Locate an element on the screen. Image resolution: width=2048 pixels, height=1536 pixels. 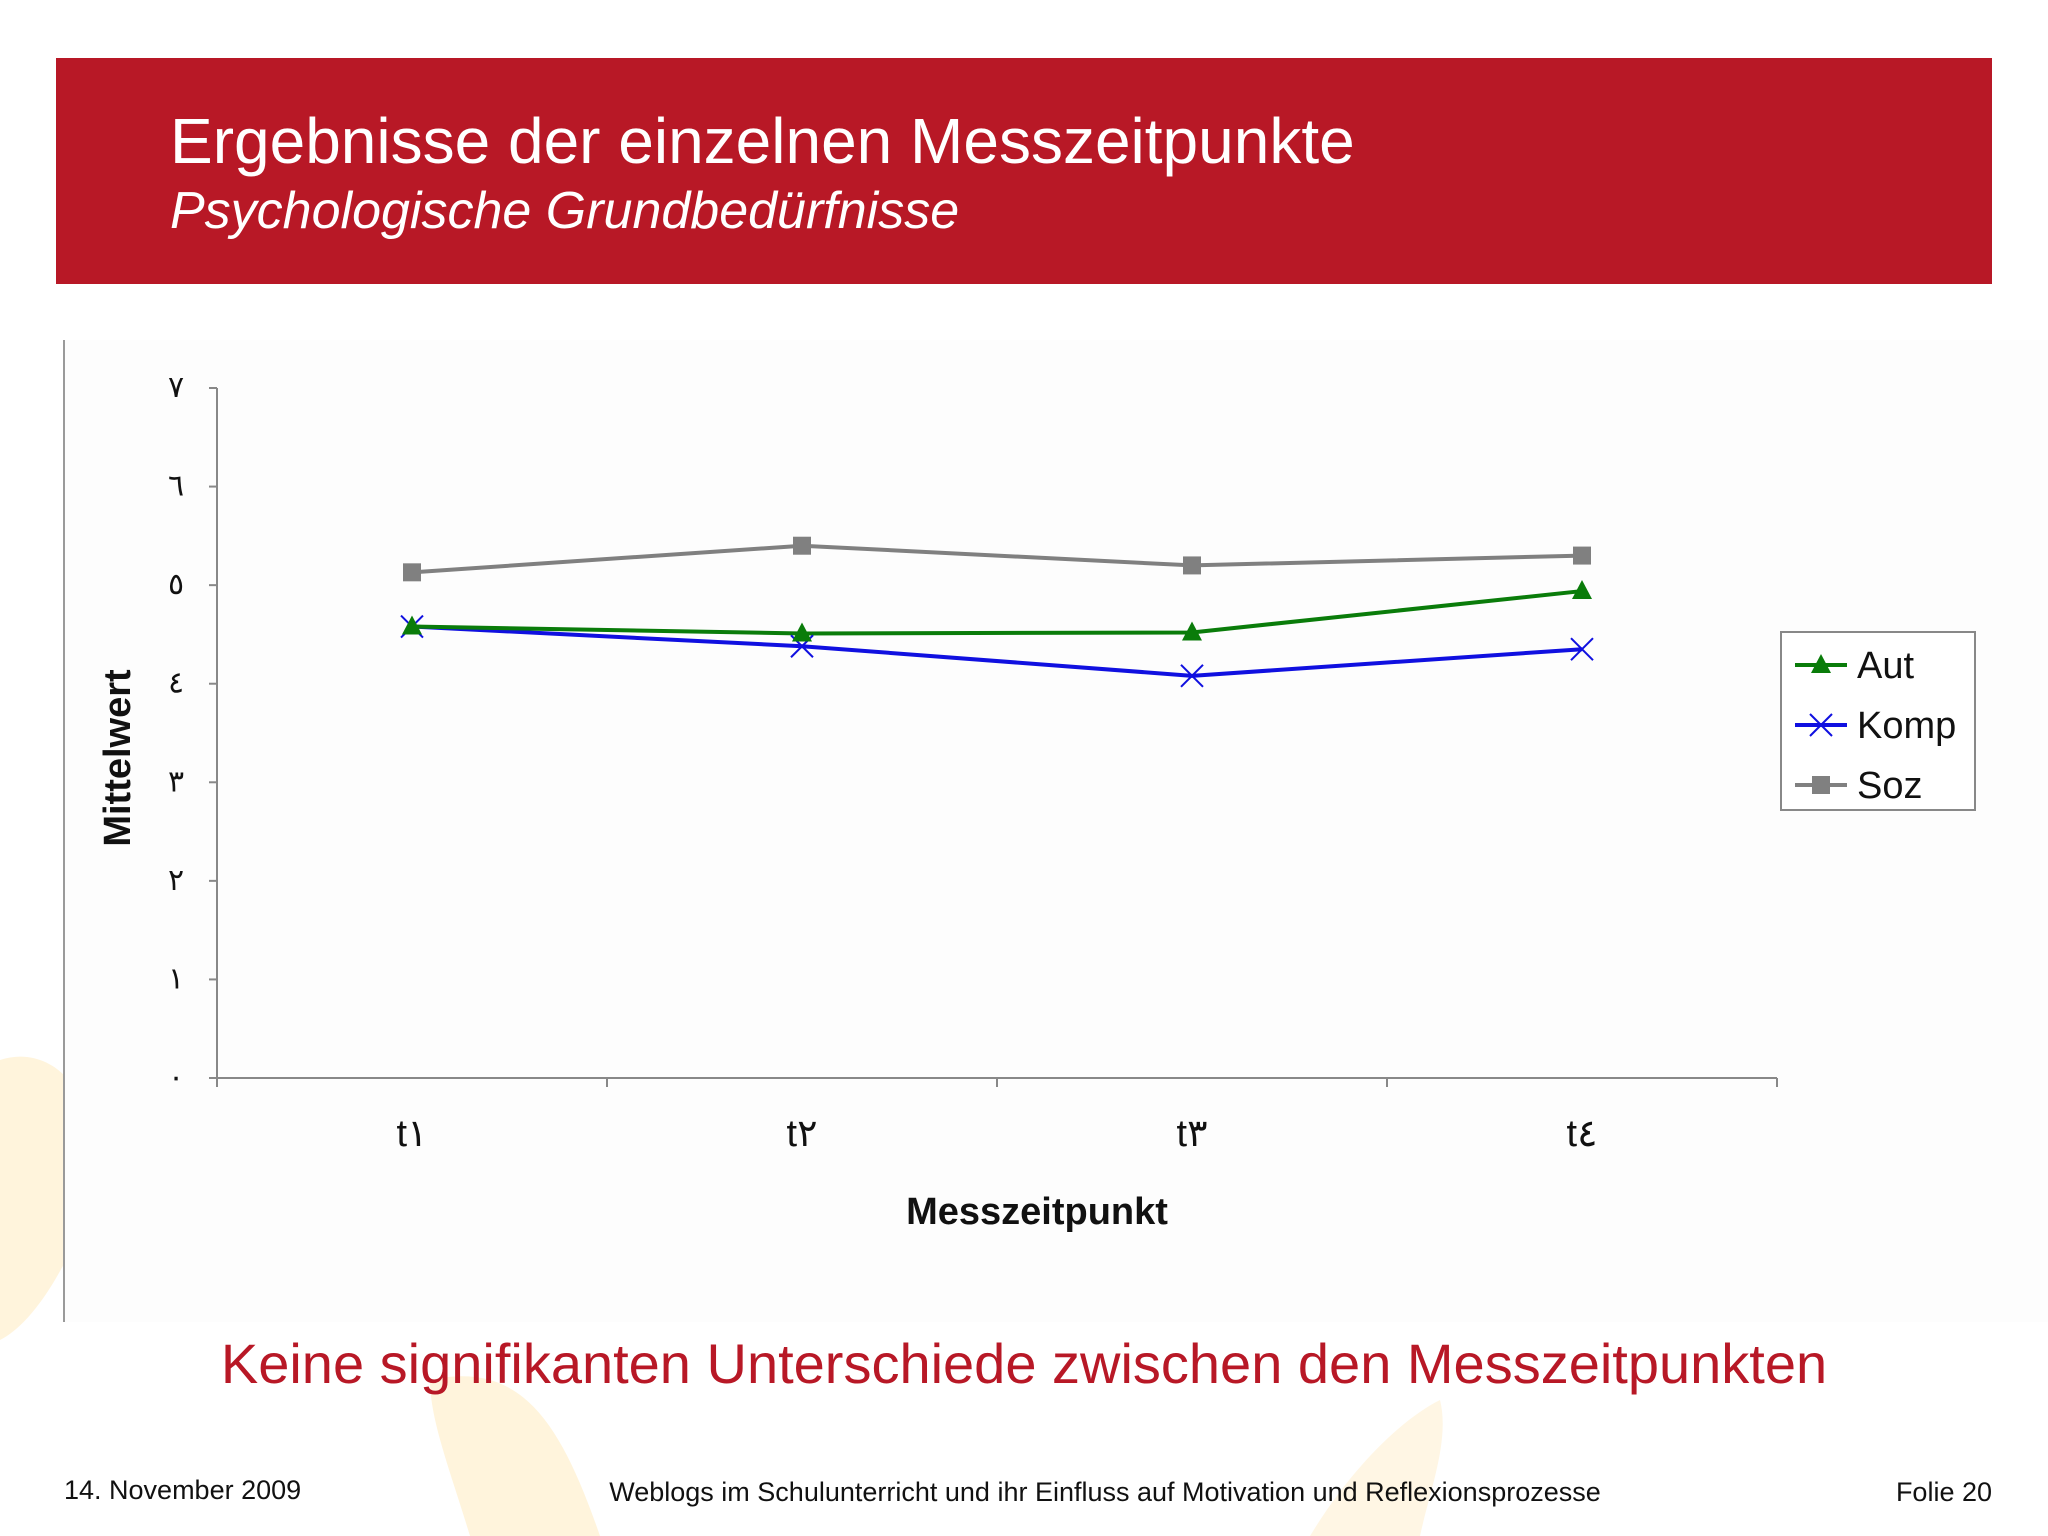
y-tick-label: ٧ is located at coordinates (176, 387).